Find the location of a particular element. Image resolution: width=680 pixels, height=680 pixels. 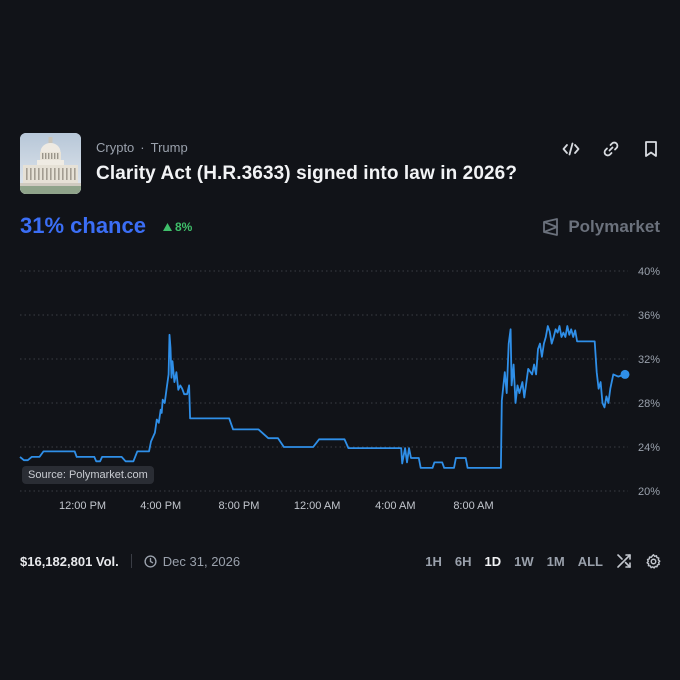

x-tick-label: 12:00 AM is located at coordinates (317, 506).